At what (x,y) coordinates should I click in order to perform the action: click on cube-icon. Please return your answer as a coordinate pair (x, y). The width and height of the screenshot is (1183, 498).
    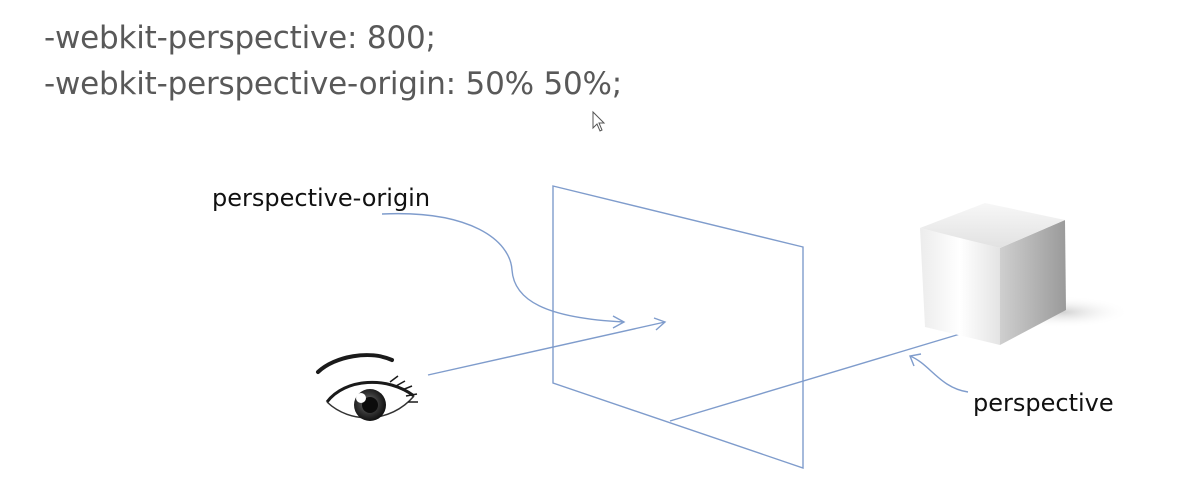
    Looking at the image, I should click on (1025, 274).